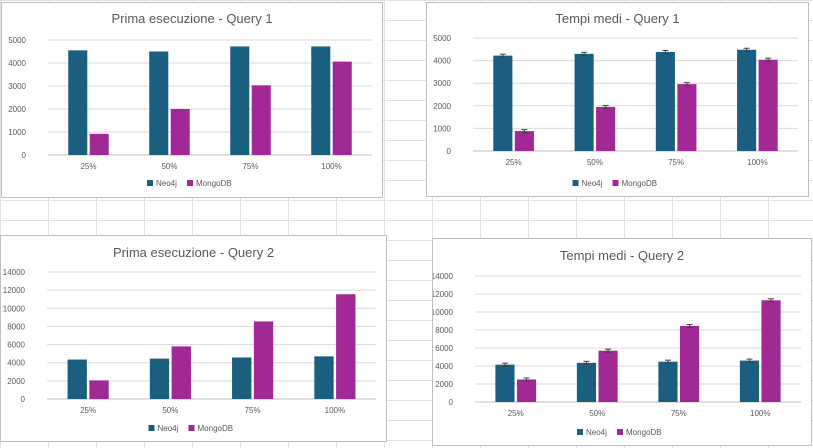  Describe the element at coordinates (617, 18) in the screenshot. I see `chart-title: Tempi medi - Query 1` at that location.